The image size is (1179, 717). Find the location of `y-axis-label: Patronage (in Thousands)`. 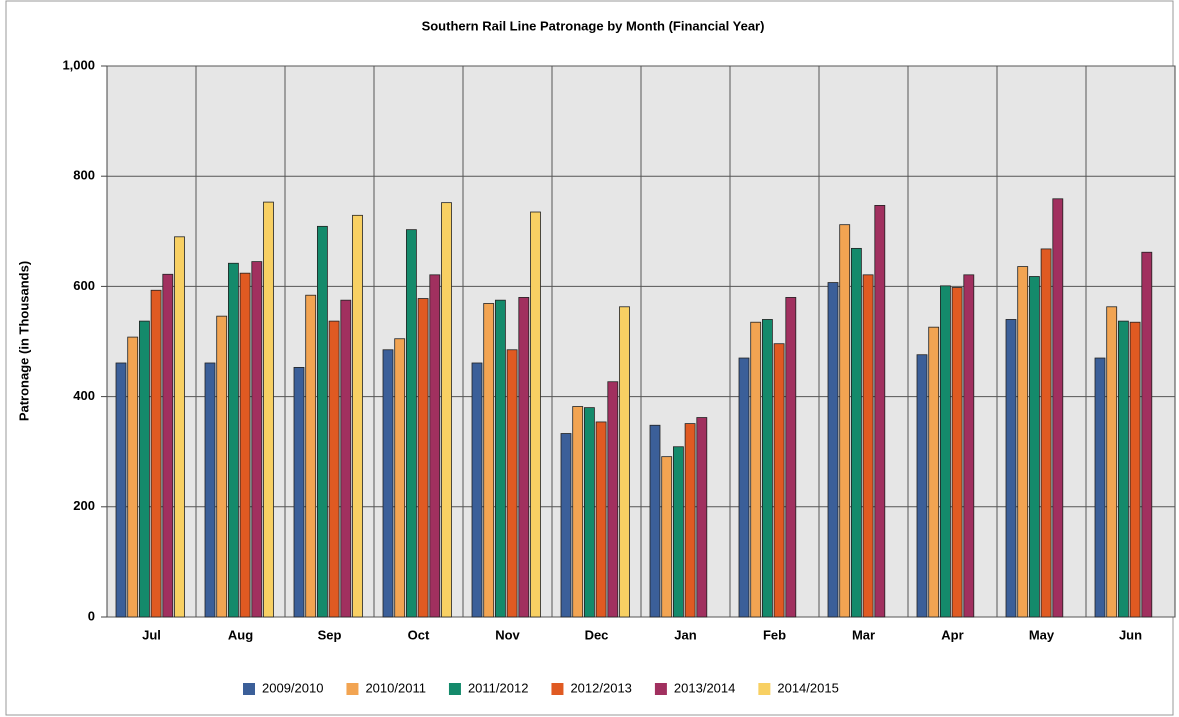

y-axis-label: Patronage (in Thousands) is located at coordinates (23, 341).